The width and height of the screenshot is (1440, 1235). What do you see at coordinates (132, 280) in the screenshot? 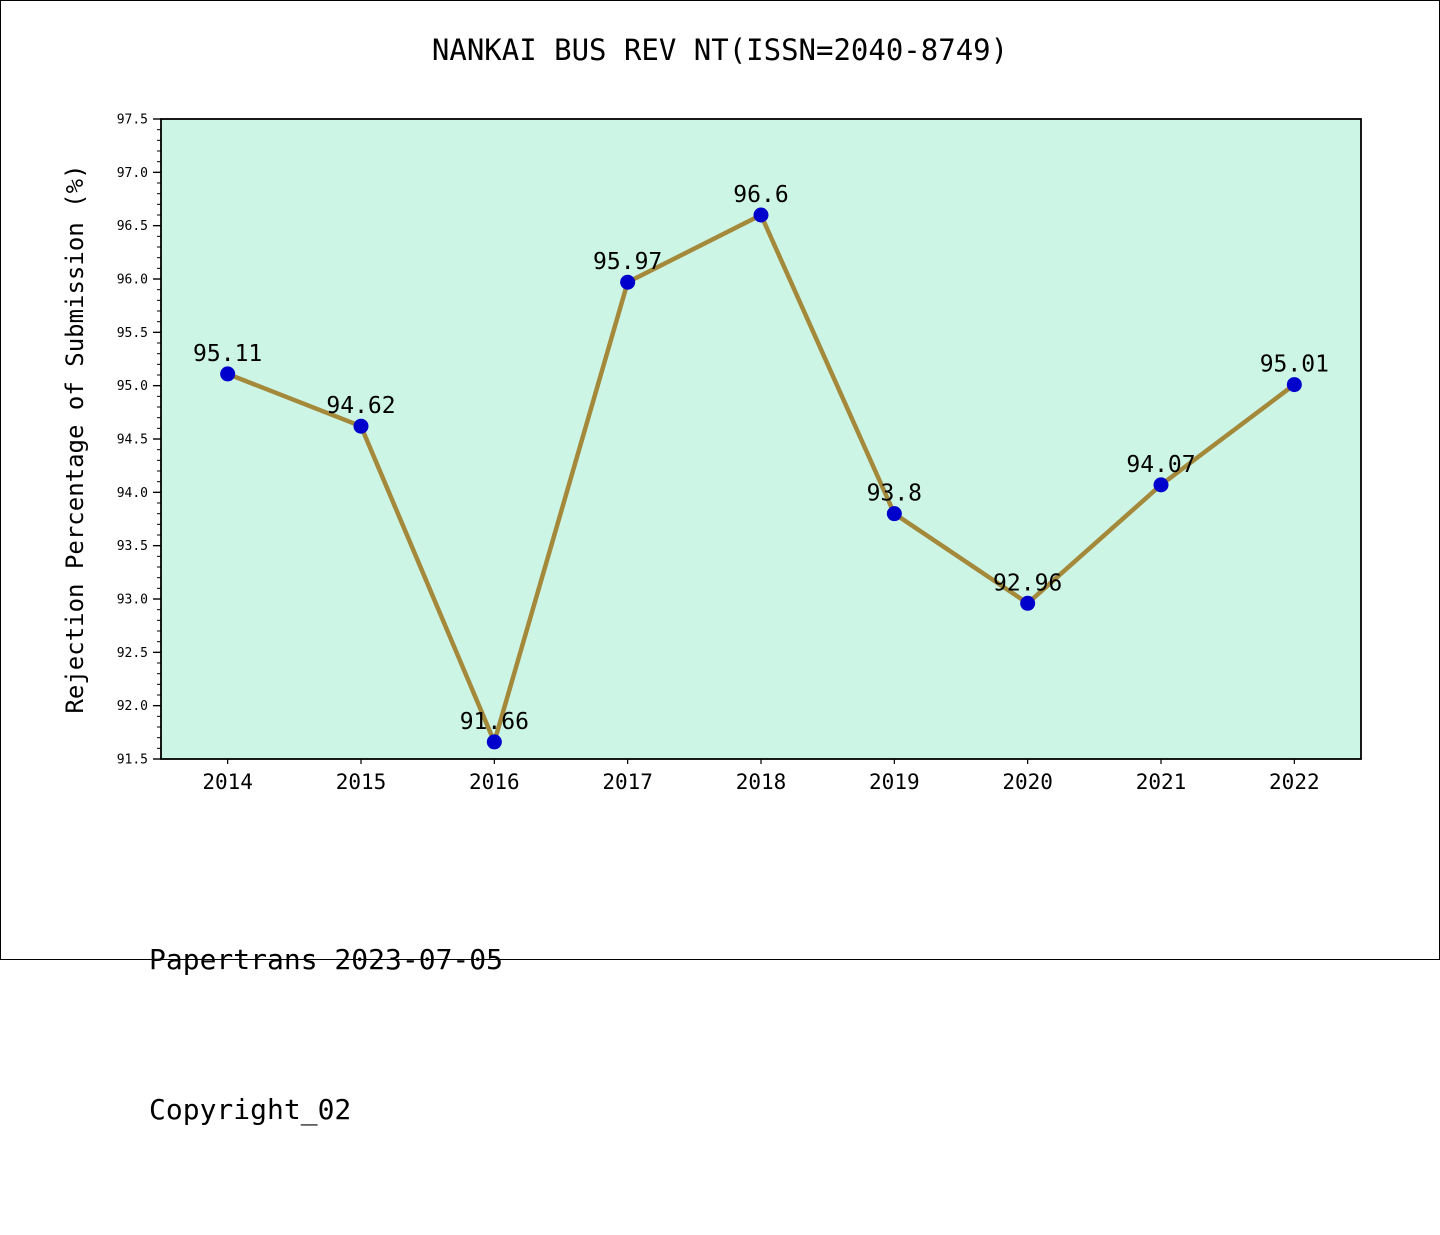
I see `y-tick-label: 96.0` at bounding box center [132, 280].